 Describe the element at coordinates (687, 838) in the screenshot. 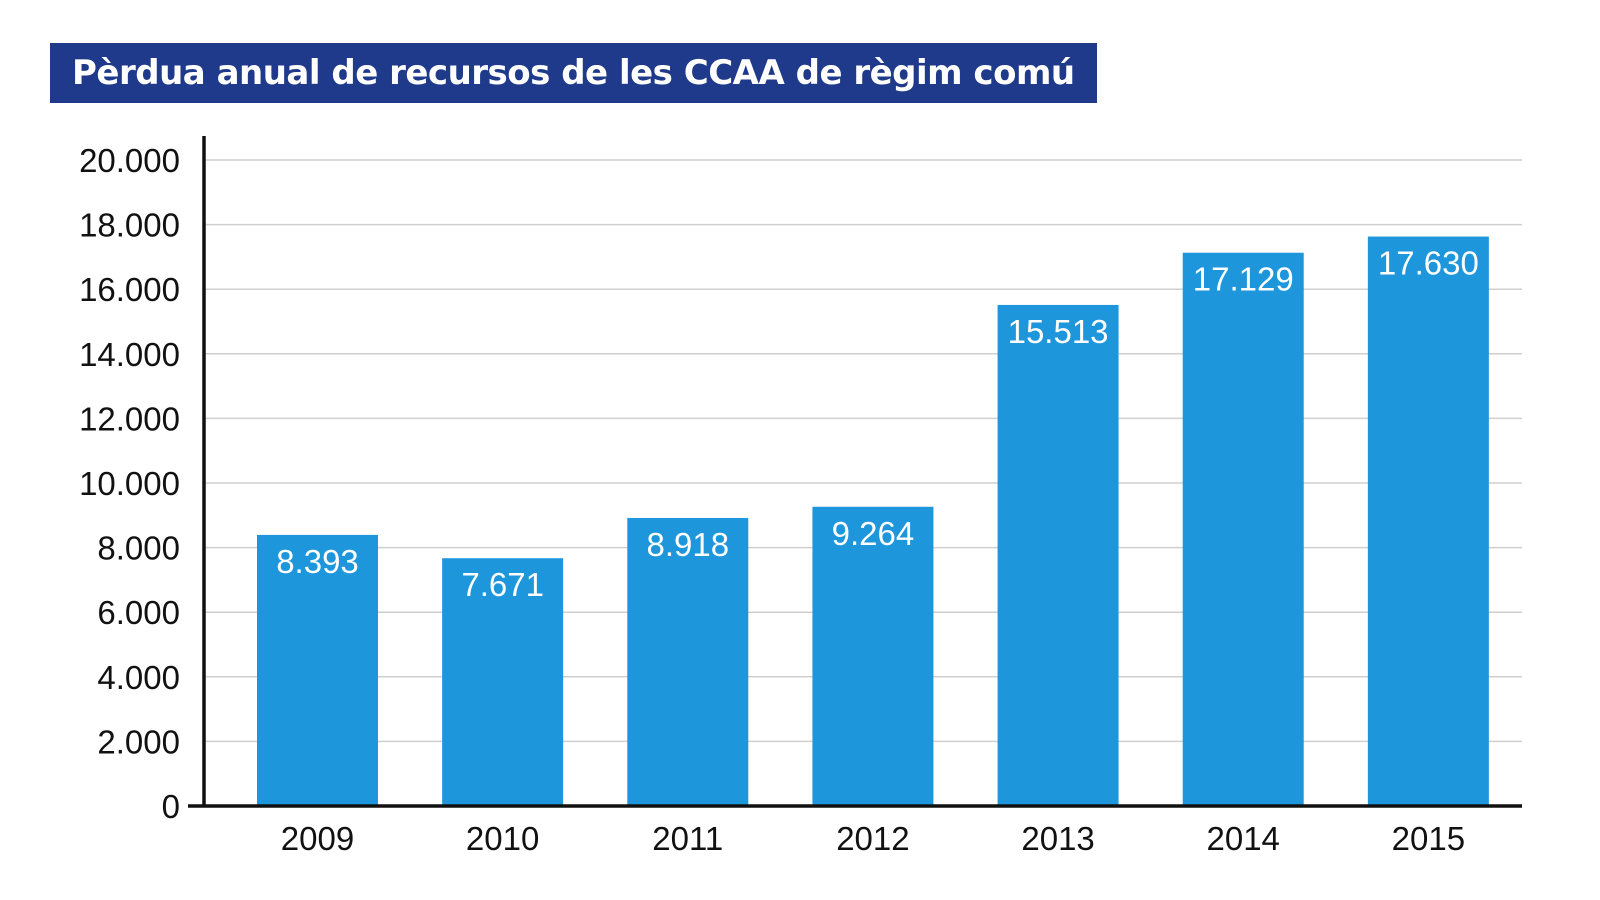

I see `x-tick-label: 2011` at that location.